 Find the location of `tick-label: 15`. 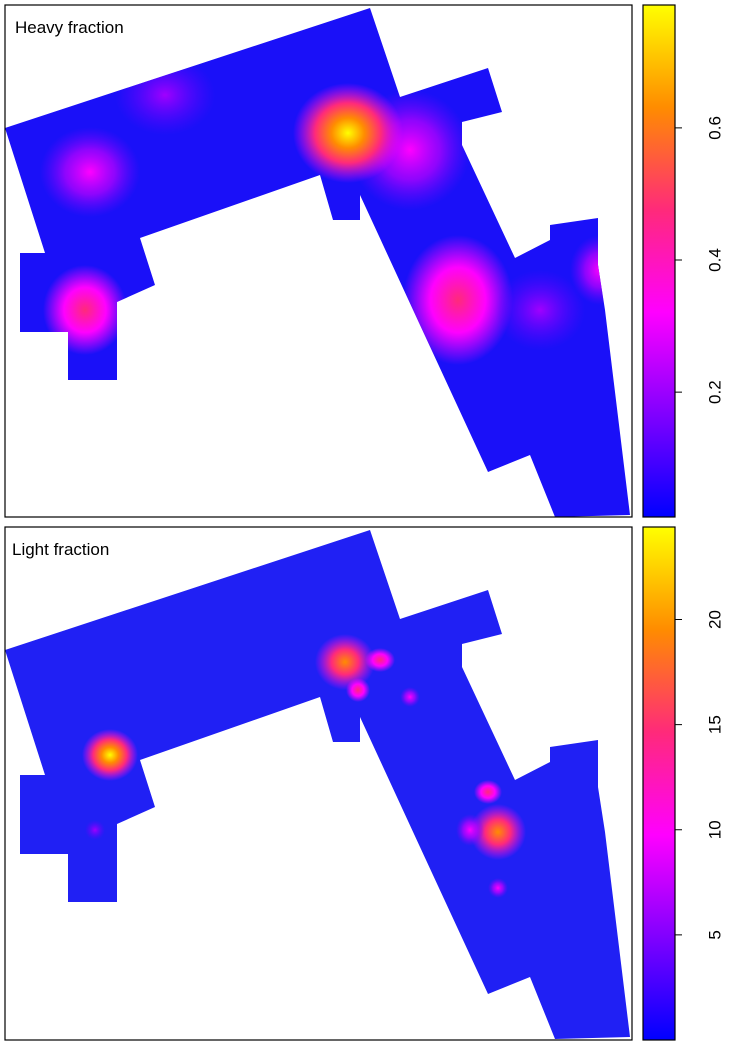

tick-label: 15 is located at coordinates (714, 724).